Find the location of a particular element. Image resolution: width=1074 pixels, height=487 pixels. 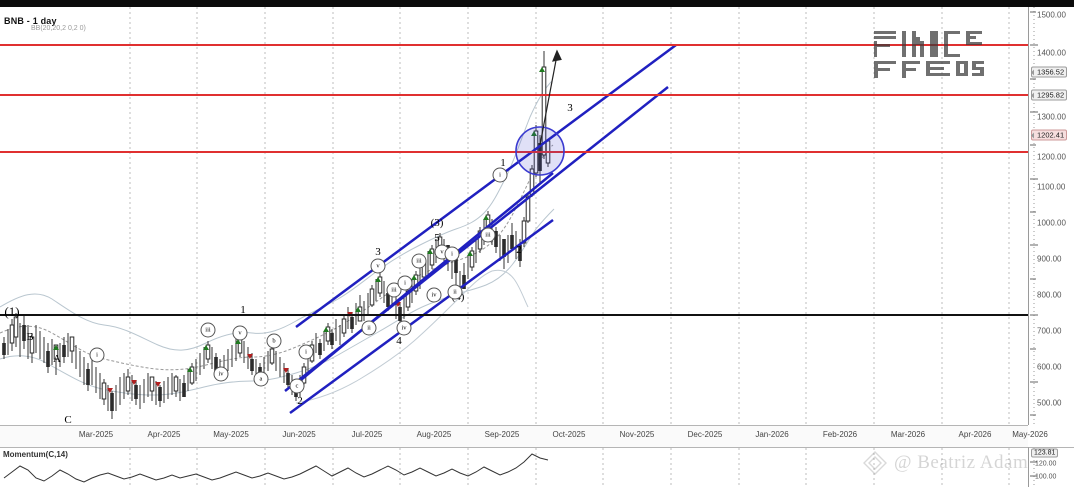

financefeeds-logo is located at coordinates (930, 51).